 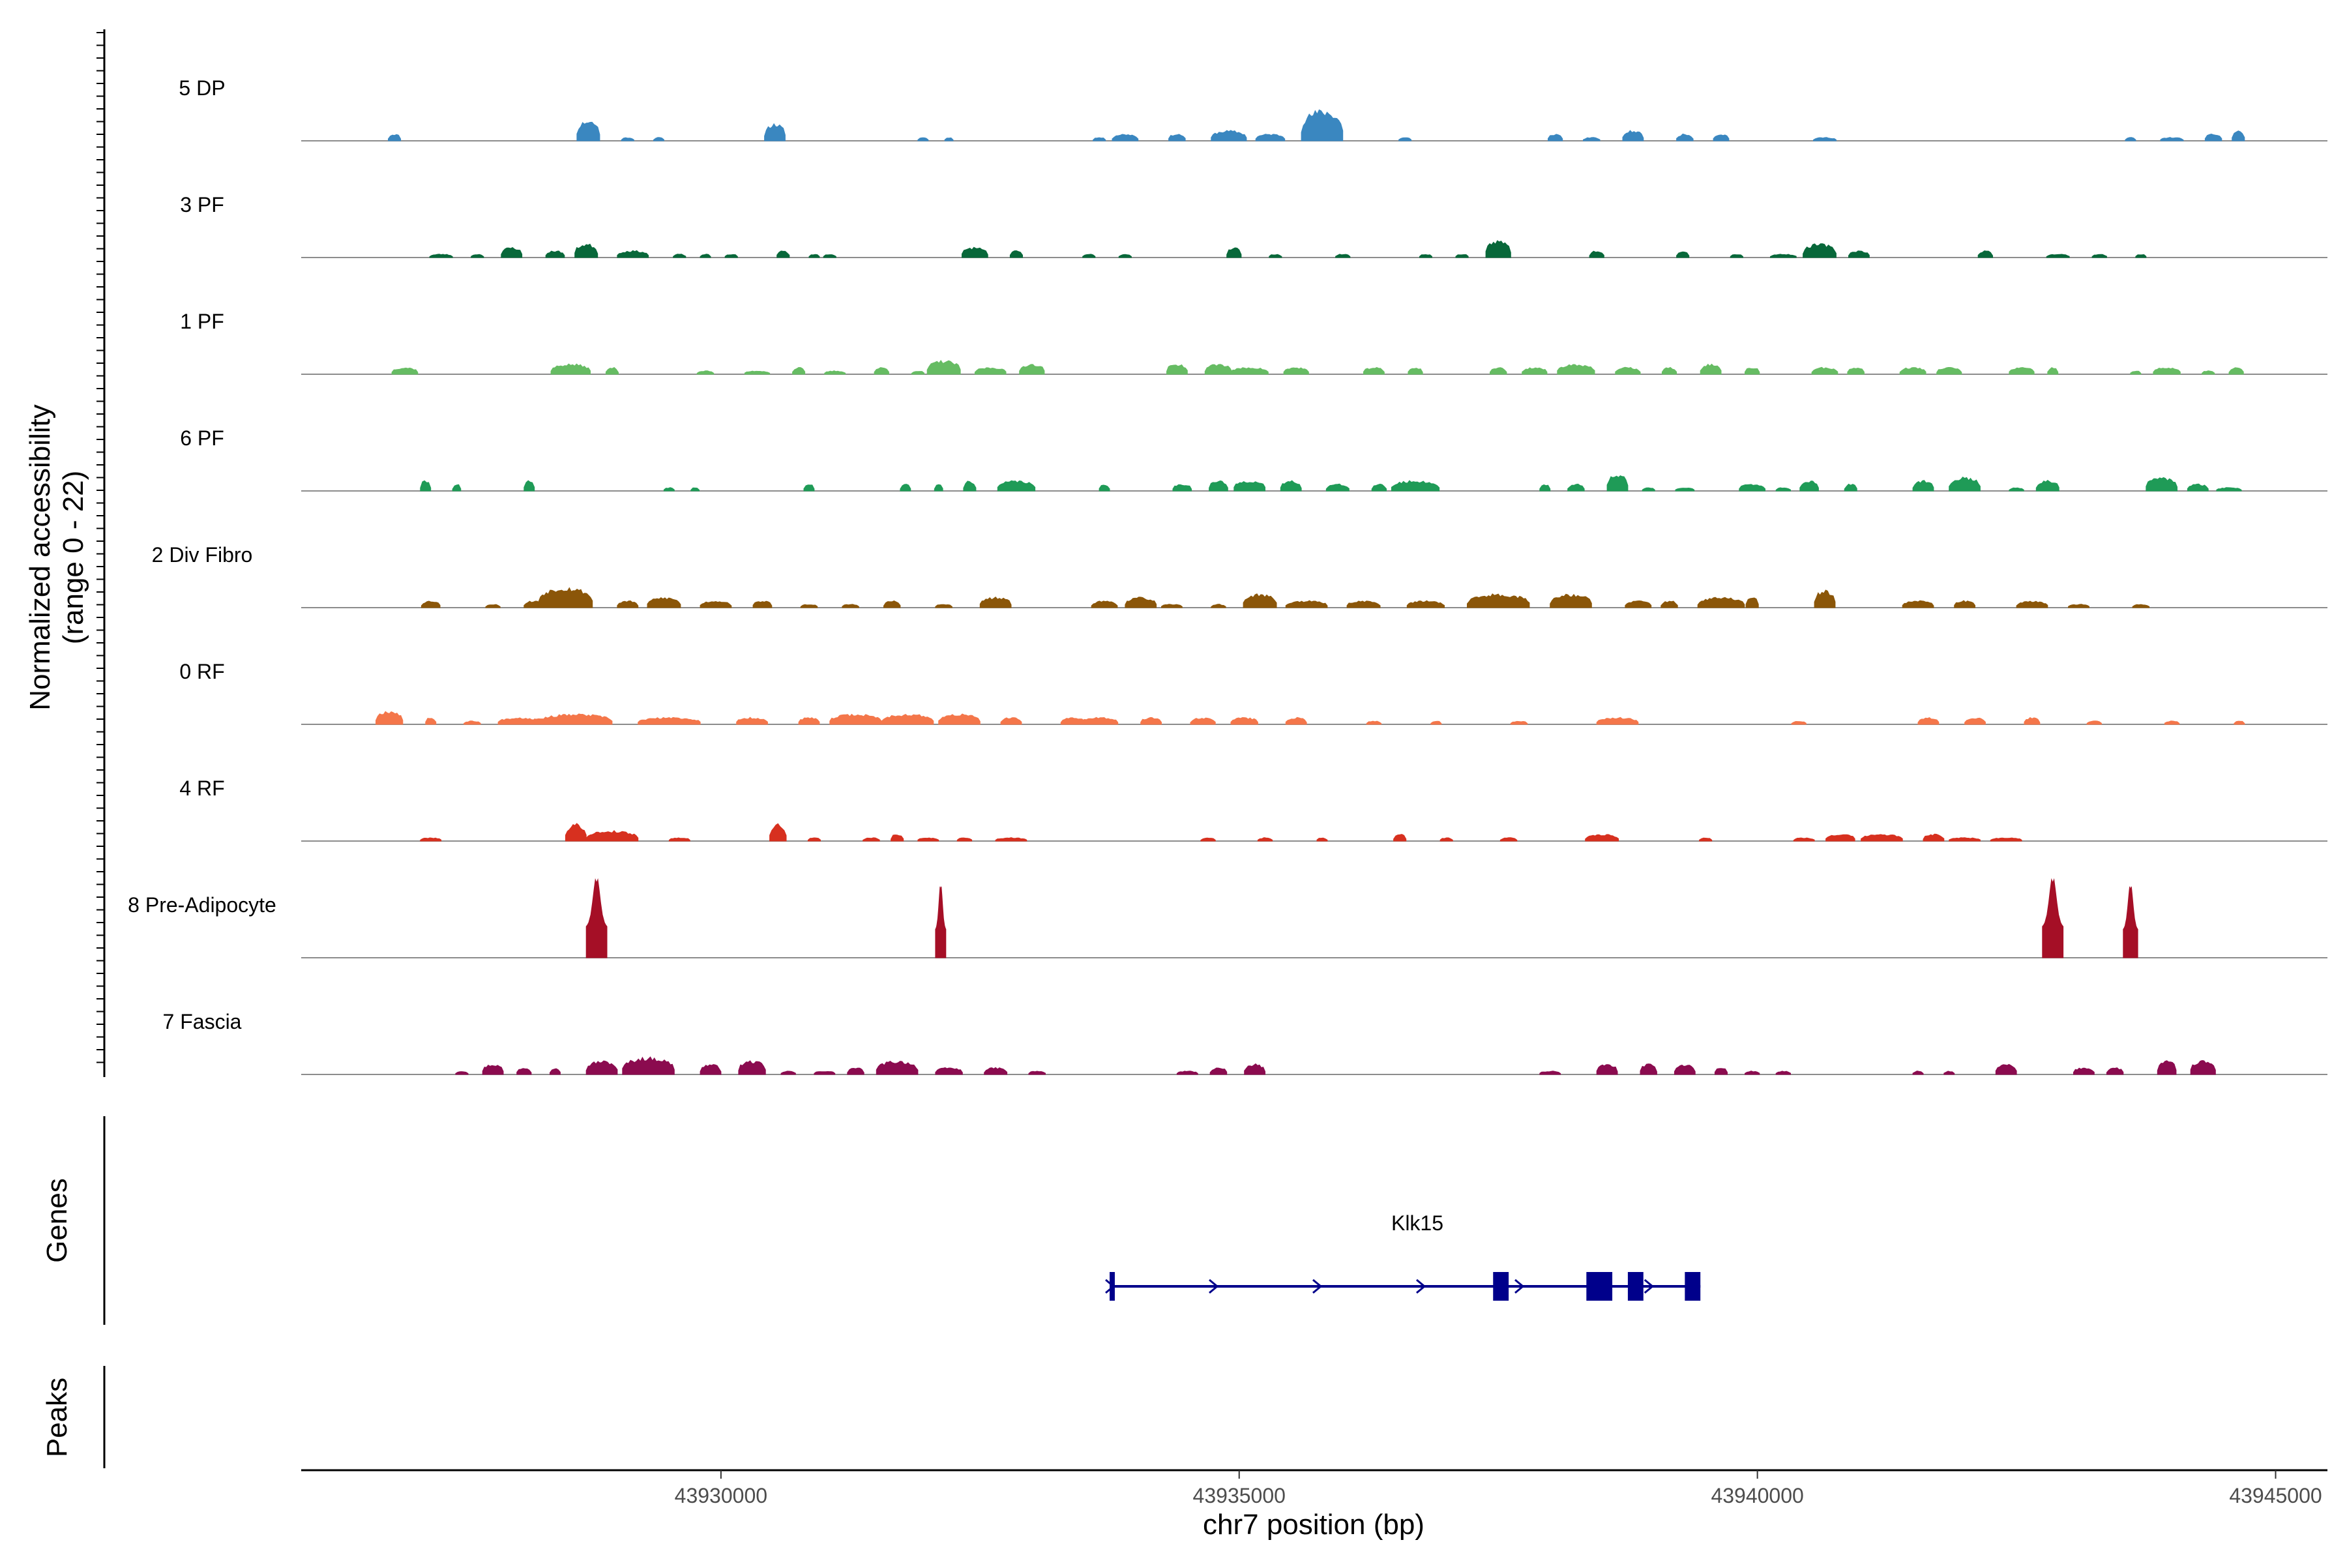 I want to click on track-1: 5 DP, so click(x=1253, y=109).